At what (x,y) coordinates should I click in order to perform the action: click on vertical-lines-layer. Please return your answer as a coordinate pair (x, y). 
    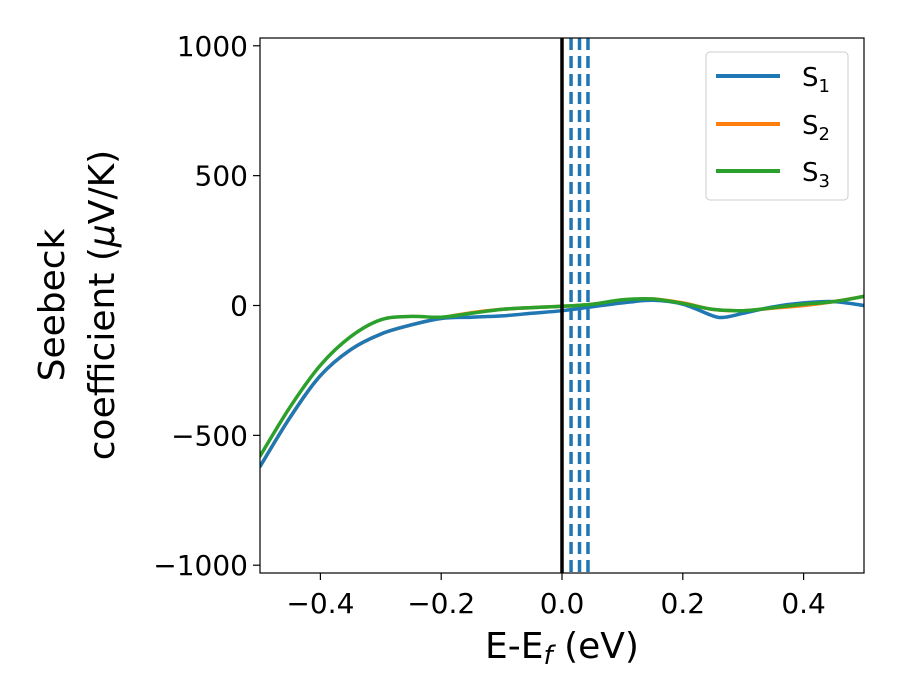
    Looking at the image, I should click on (575, 305).